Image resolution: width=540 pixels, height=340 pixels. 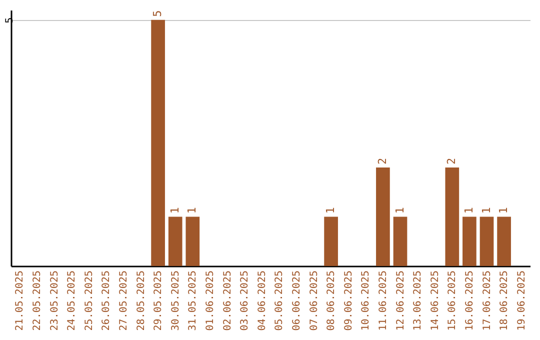 I want to click on x-tick-label: 02.06.2025, so click(x=228, y=300).